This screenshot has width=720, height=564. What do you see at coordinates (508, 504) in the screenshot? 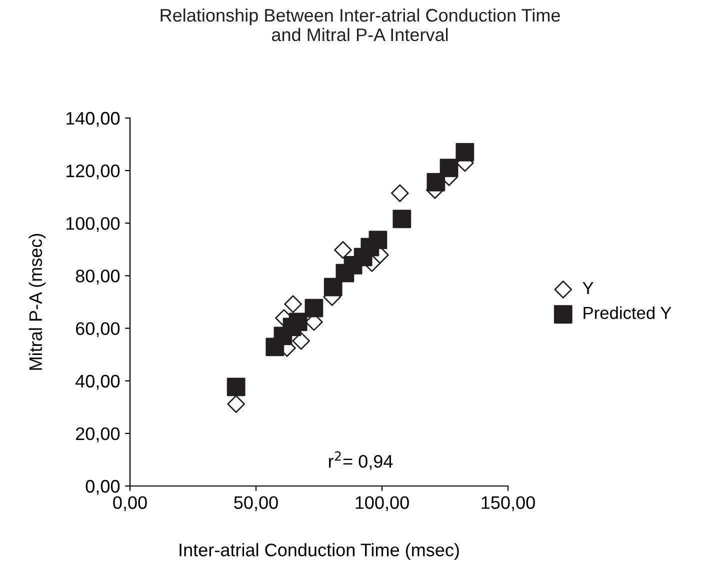
I see `x-tick-label: 150,00` at bounding box center [508, 504].